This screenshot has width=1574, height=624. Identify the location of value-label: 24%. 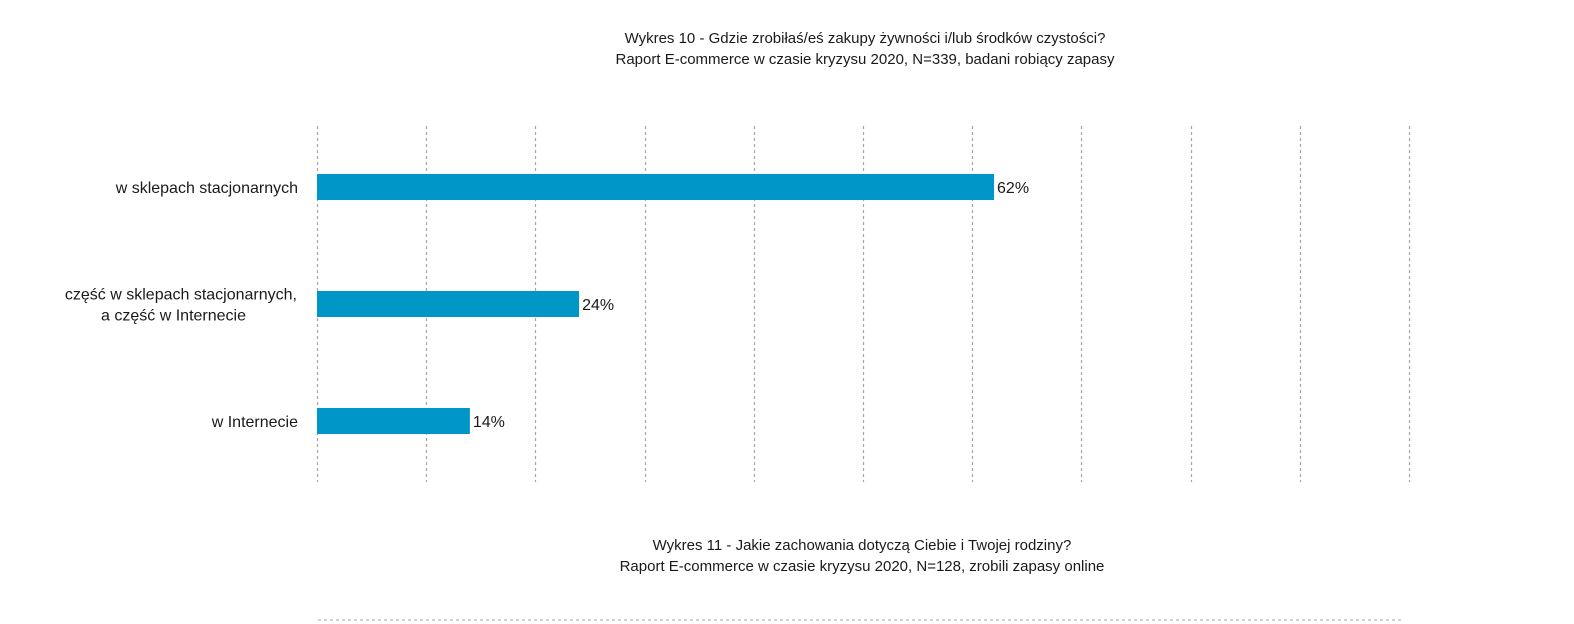
(598, 305).